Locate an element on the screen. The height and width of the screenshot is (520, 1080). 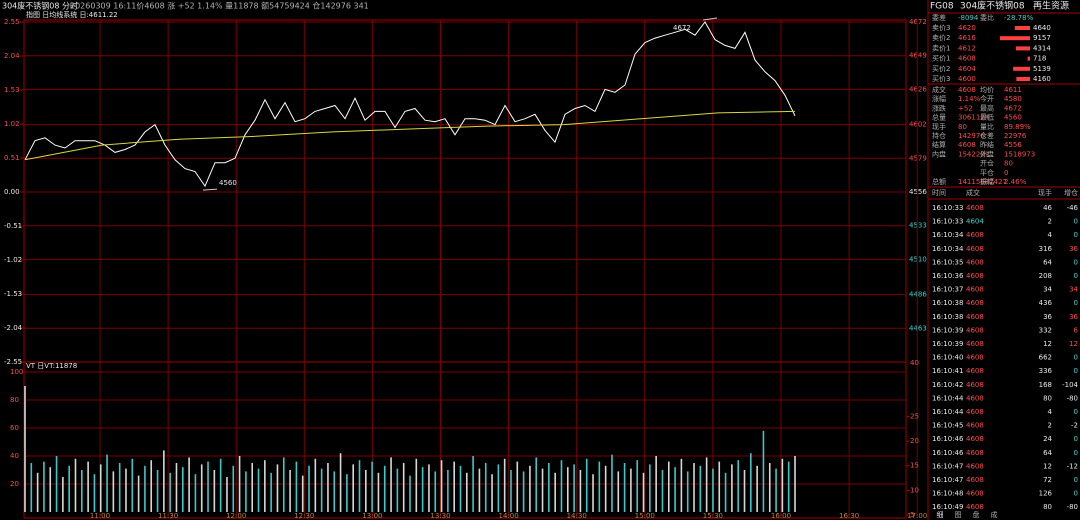
book-price: 4600 is located at coordinates (967, 79).